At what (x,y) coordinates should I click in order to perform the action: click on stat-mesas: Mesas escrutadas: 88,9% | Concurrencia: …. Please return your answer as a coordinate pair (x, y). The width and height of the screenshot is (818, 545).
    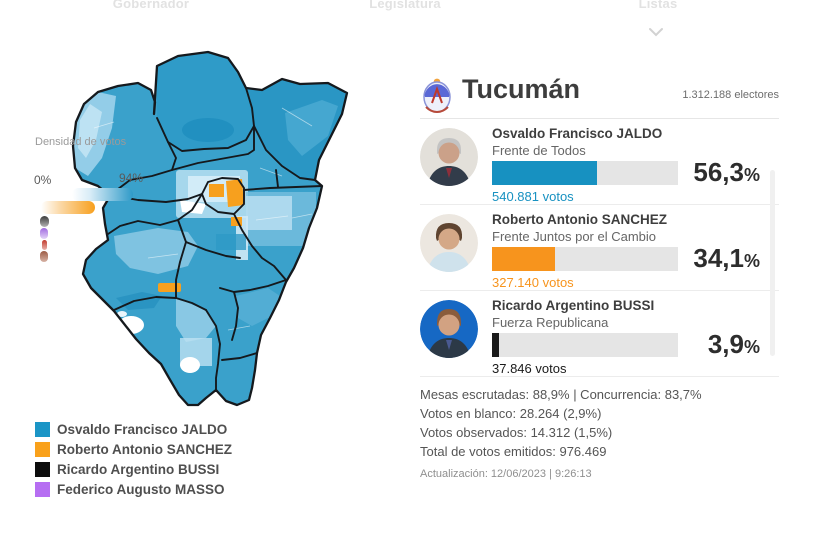
    Looking at the image, I should click on (561, 394).